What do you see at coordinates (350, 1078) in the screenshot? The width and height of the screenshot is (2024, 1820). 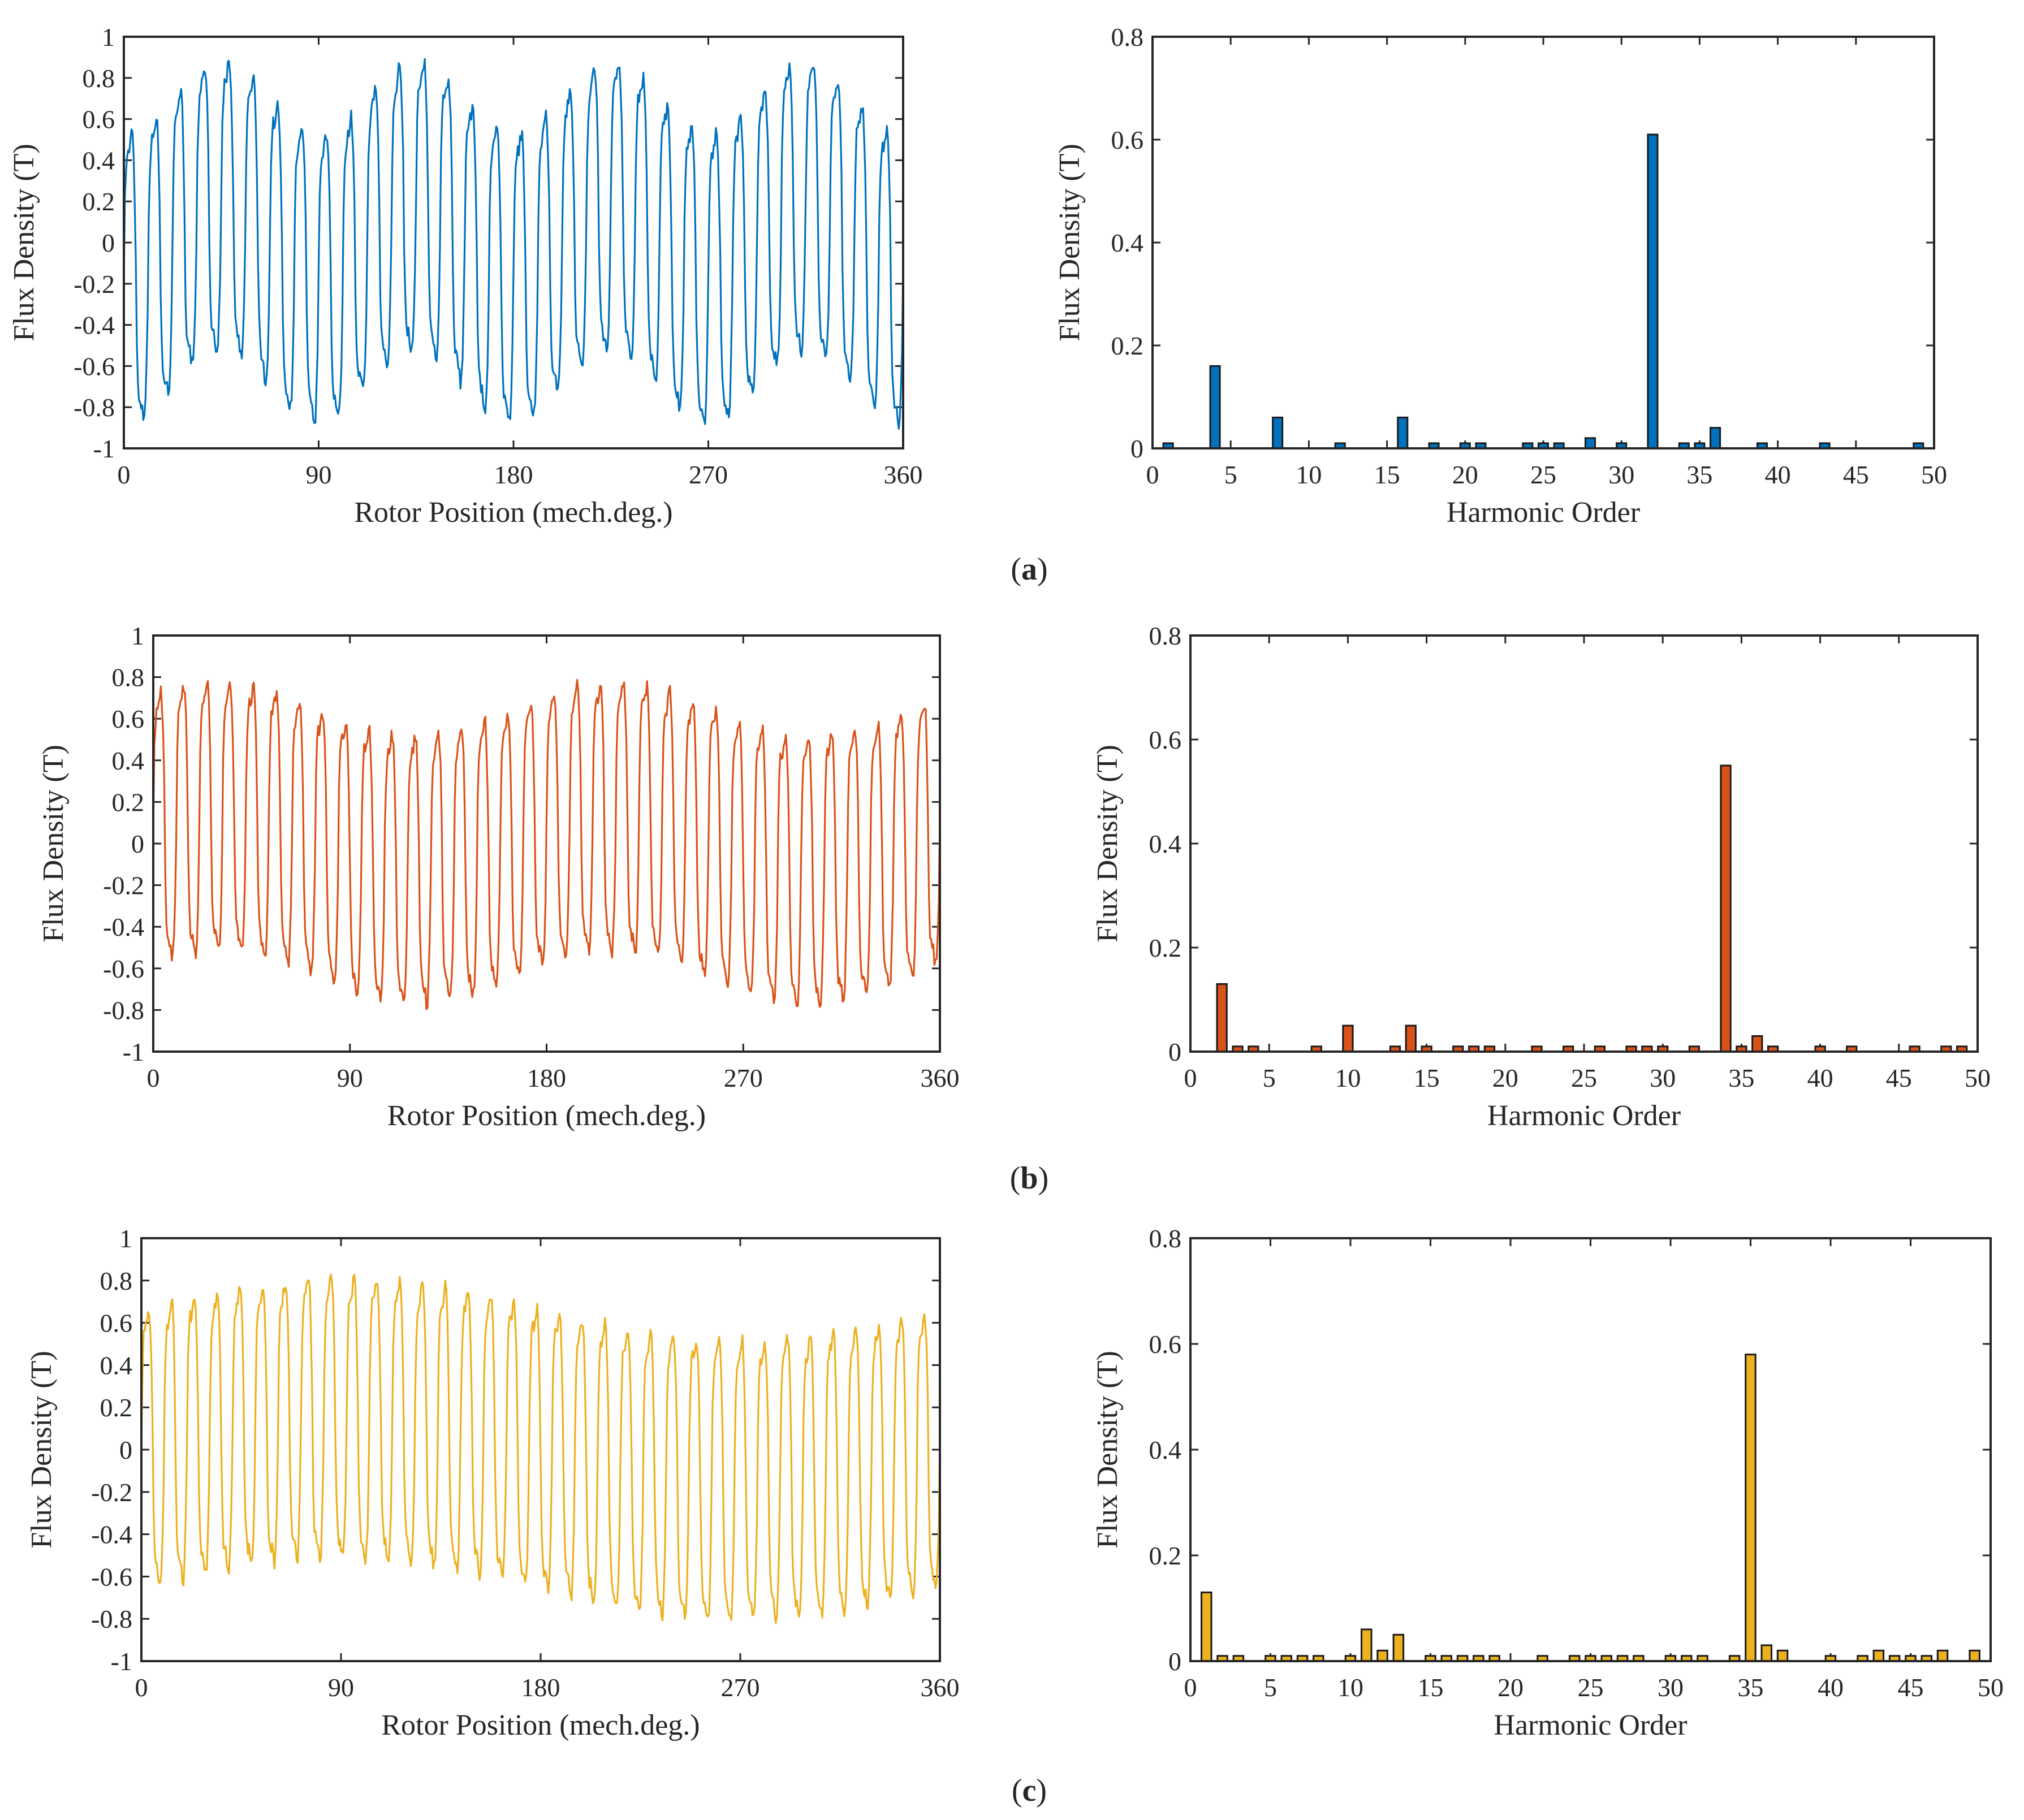 I see `x-tick-label: 90` at bounding box center [350, 1078].